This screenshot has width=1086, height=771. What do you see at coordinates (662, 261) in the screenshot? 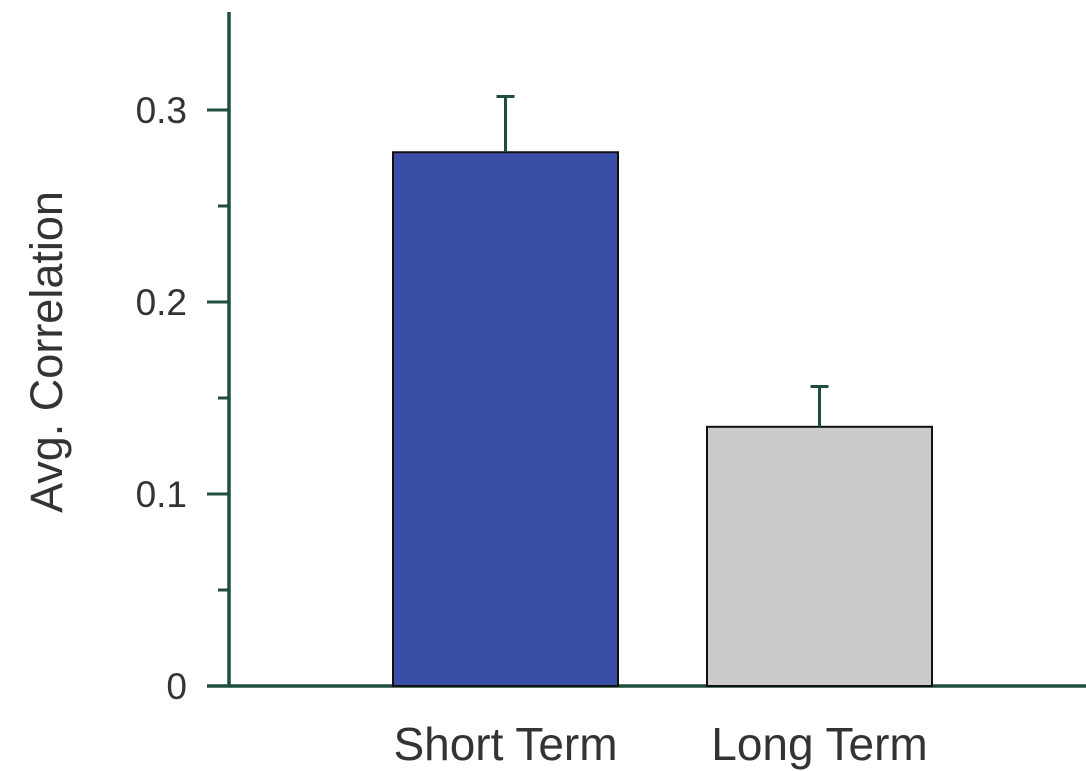
I see `error-bars` at bounding box center [662, 261].